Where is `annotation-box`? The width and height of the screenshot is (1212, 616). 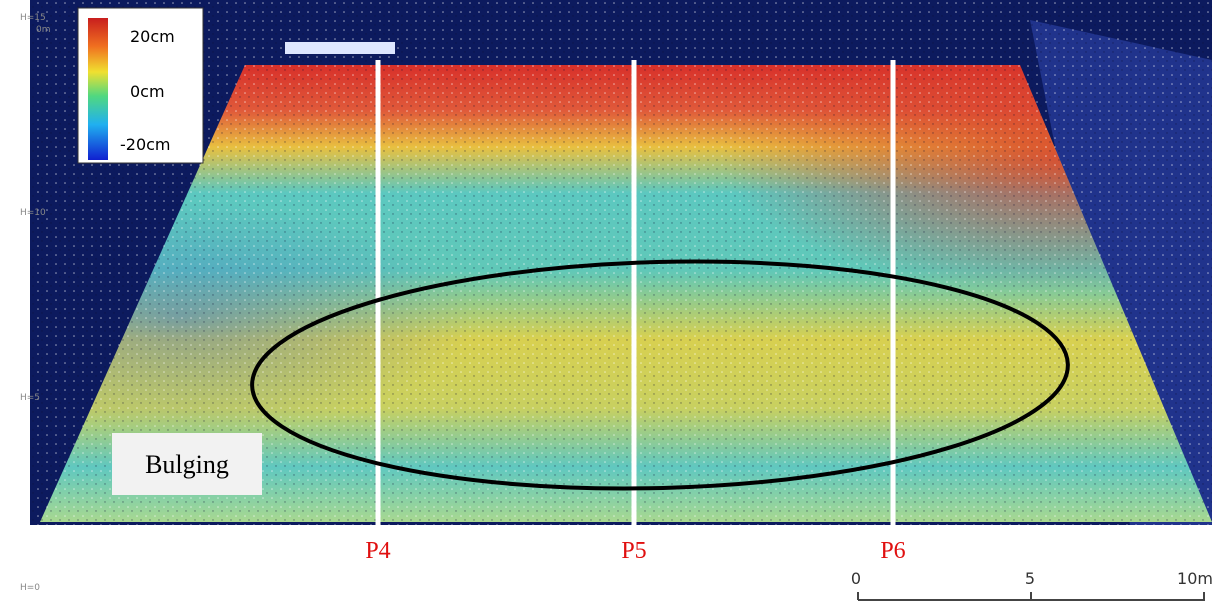
annotation-box is located at coordinates (187, 464).